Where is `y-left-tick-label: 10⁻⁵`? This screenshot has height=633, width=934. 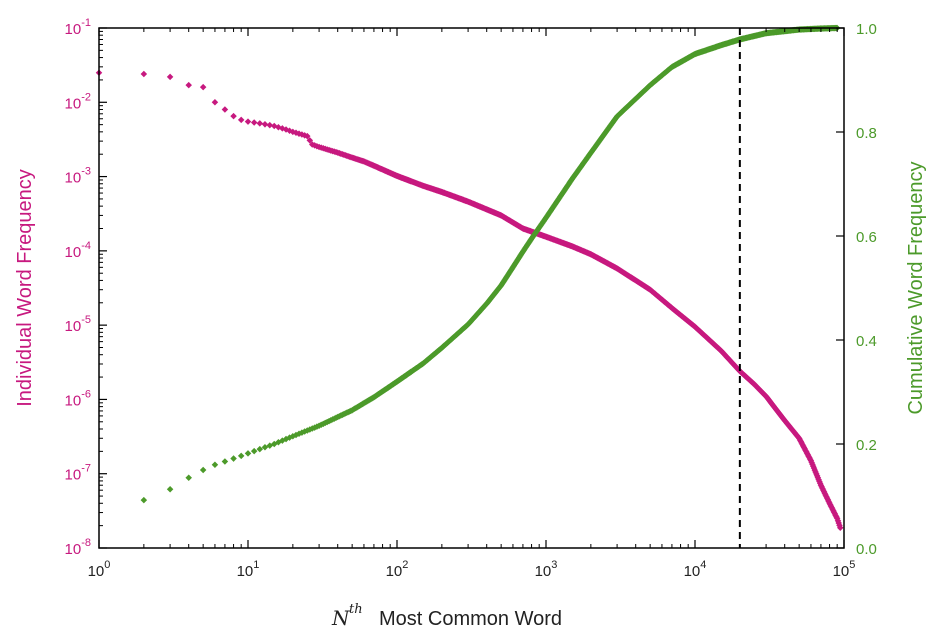 y-left-tick-label: 10⁻⁵ is located at coordinates (78, 324).